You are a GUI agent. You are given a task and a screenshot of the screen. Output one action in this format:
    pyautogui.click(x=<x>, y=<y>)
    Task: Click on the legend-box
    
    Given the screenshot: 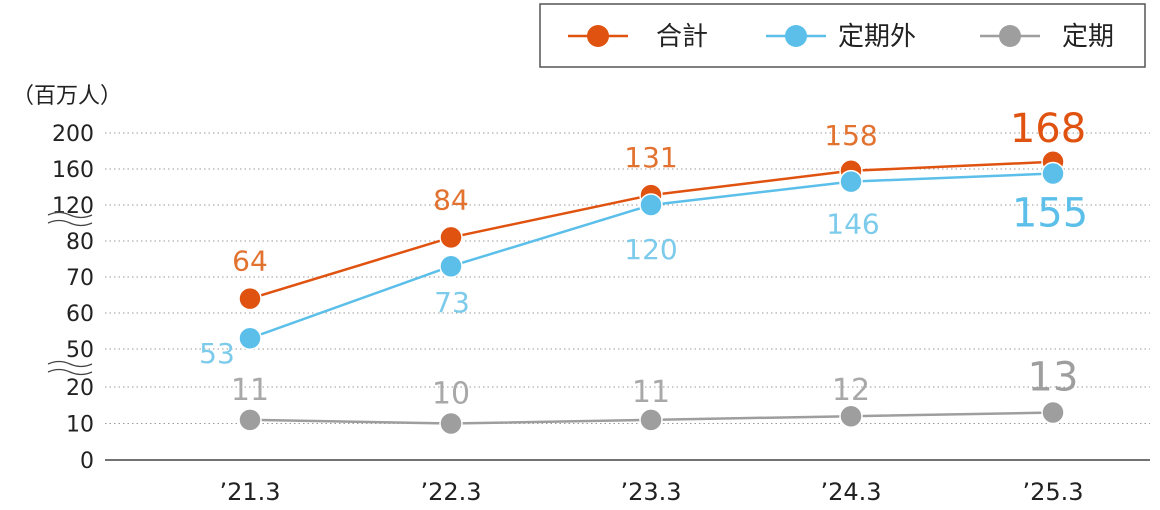 What is the action you would take?
    pyautogui.click(x=842, y=35)
    